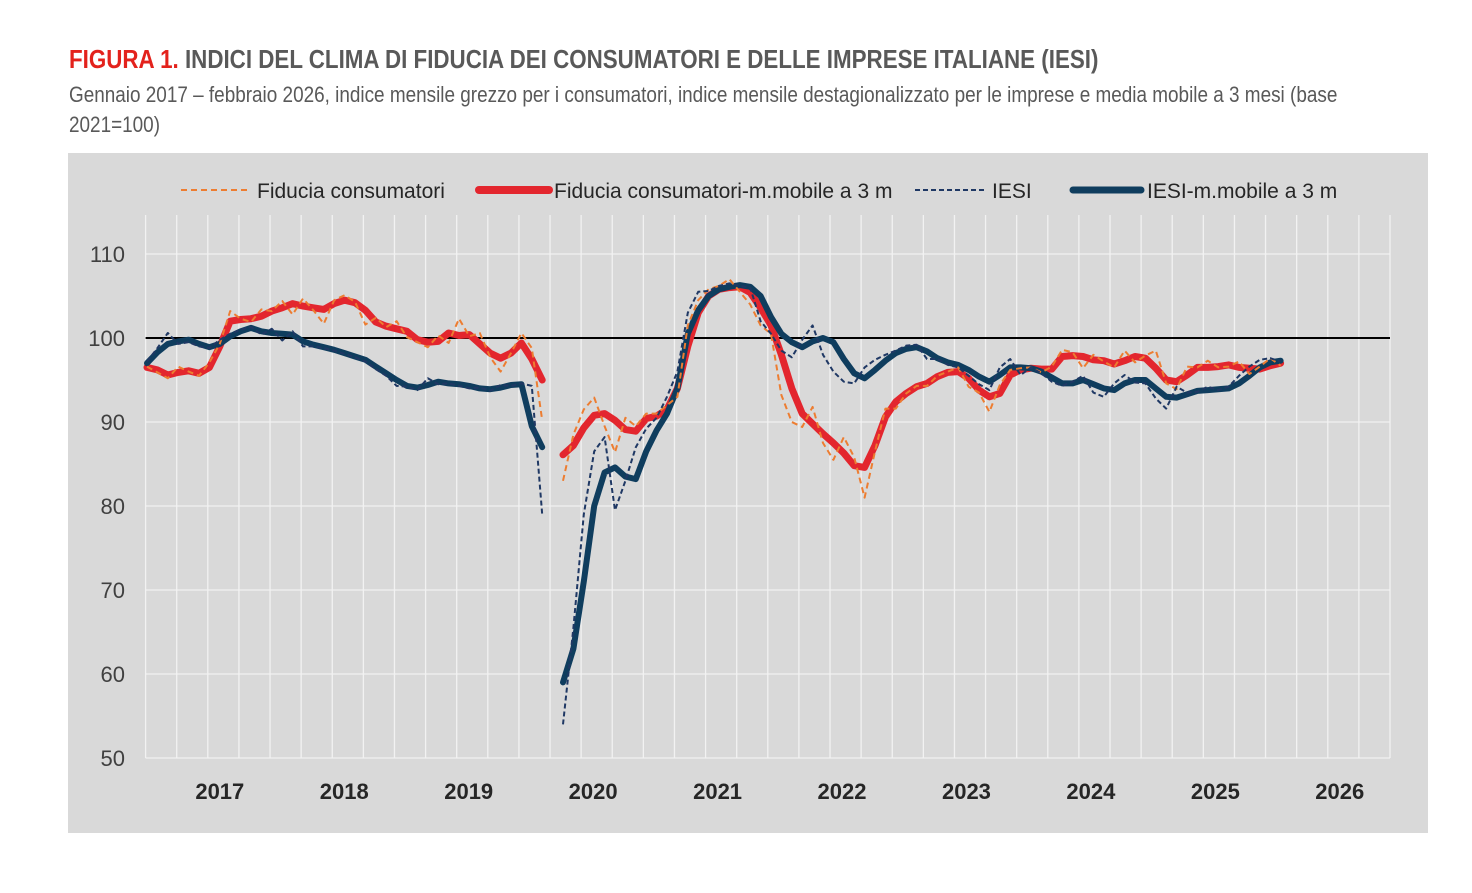  Describe the element at coordinates (106, 338) in the screenshot. I see `y-tick-label: 100` at that location.